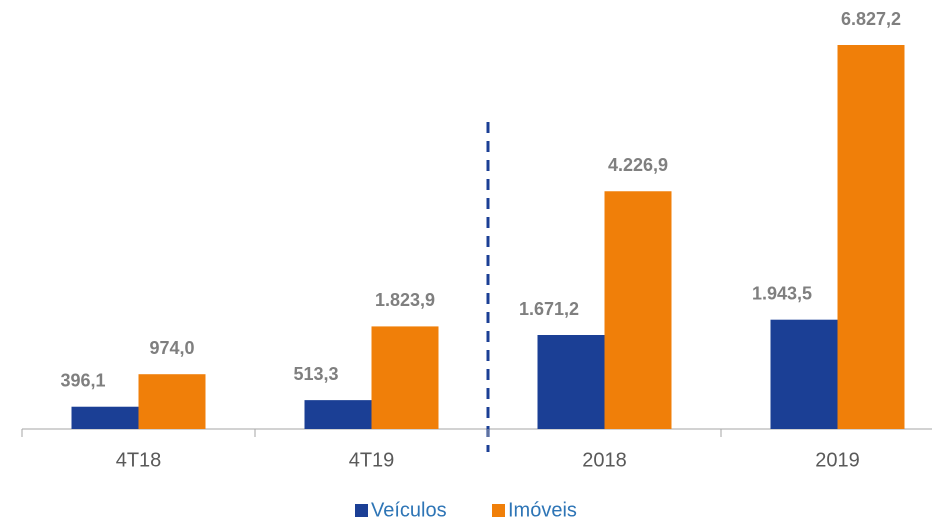 The image size is (932, 524). Describe the element at coordinates (315, 374) in the screenshot. I see `value-label: 513,3` at that location.